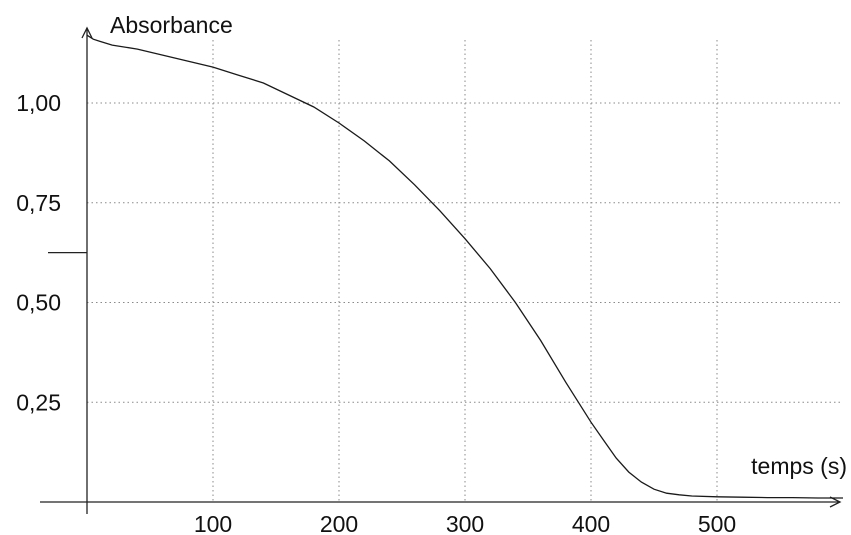  Describe the element at coordinates (591, 523) in the screenshot. I see `x-tick-label: 400` at that location.